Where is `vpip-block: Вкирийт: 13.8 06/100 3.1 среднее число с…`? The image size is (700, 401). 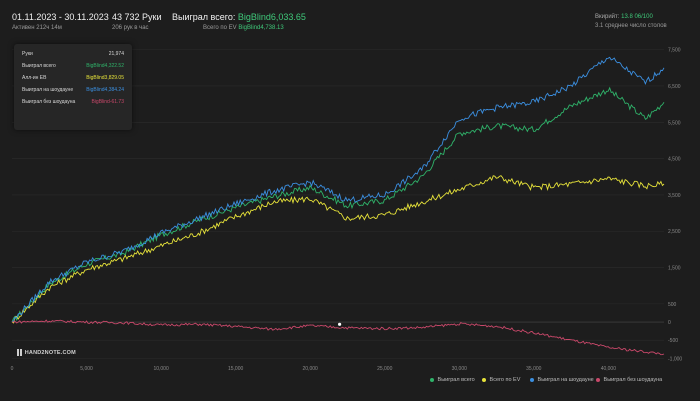 vpip-block: Вкирийт: 13.8 06/100 3.1 среднее число с… is located at coordinates (631, 20).